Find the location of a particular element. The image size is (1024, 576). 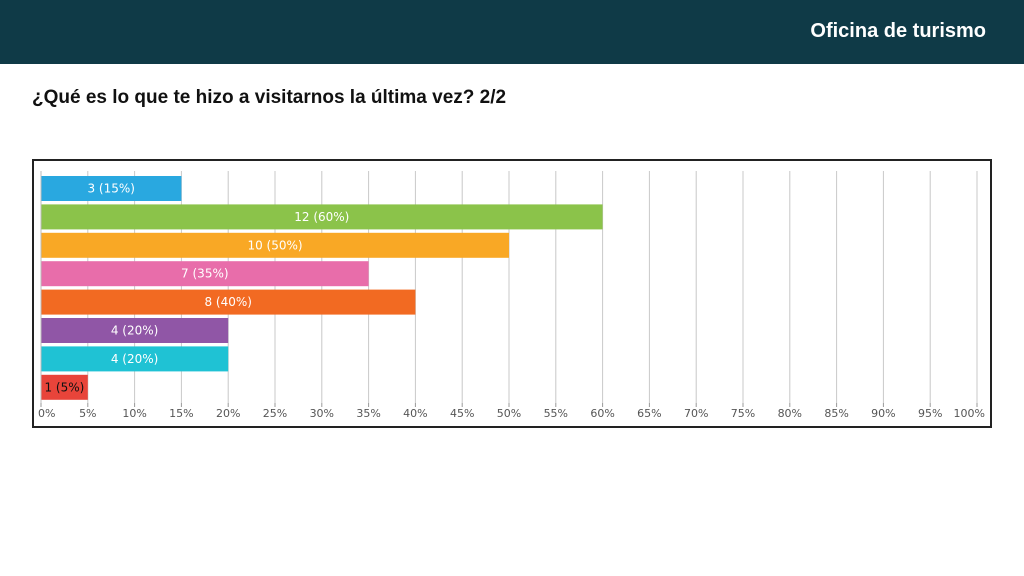

x-tick-label: 95% is located at coordinates (930, 413).